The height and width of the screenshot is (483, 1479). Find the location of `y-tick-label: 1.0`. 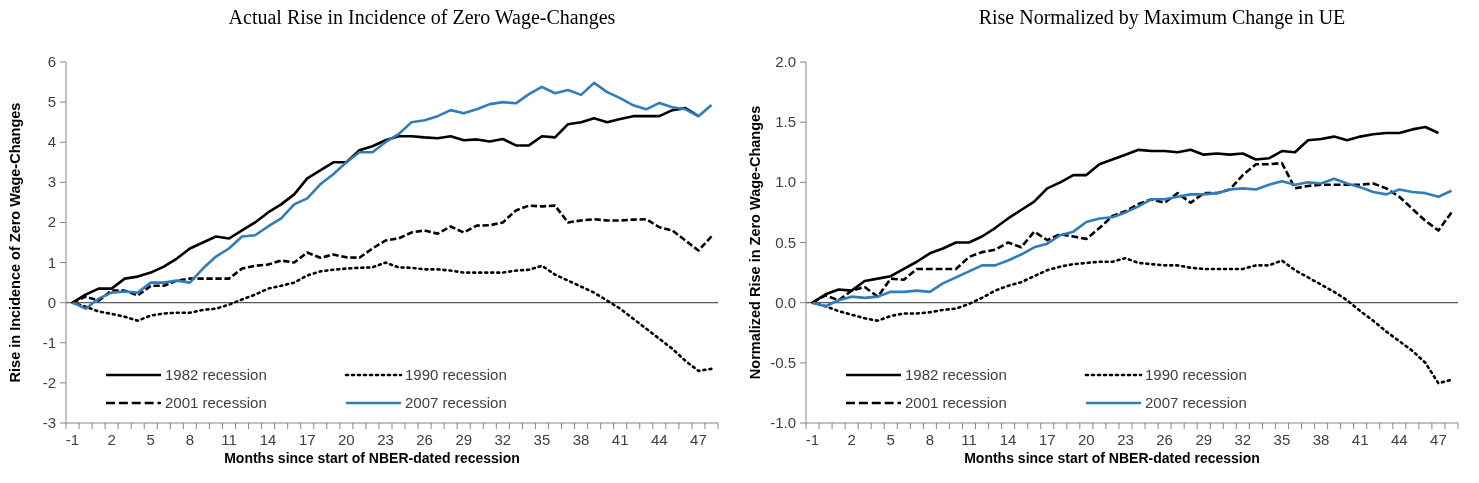

y-tick-label: 1.0 is located at coordinates (785, 182).